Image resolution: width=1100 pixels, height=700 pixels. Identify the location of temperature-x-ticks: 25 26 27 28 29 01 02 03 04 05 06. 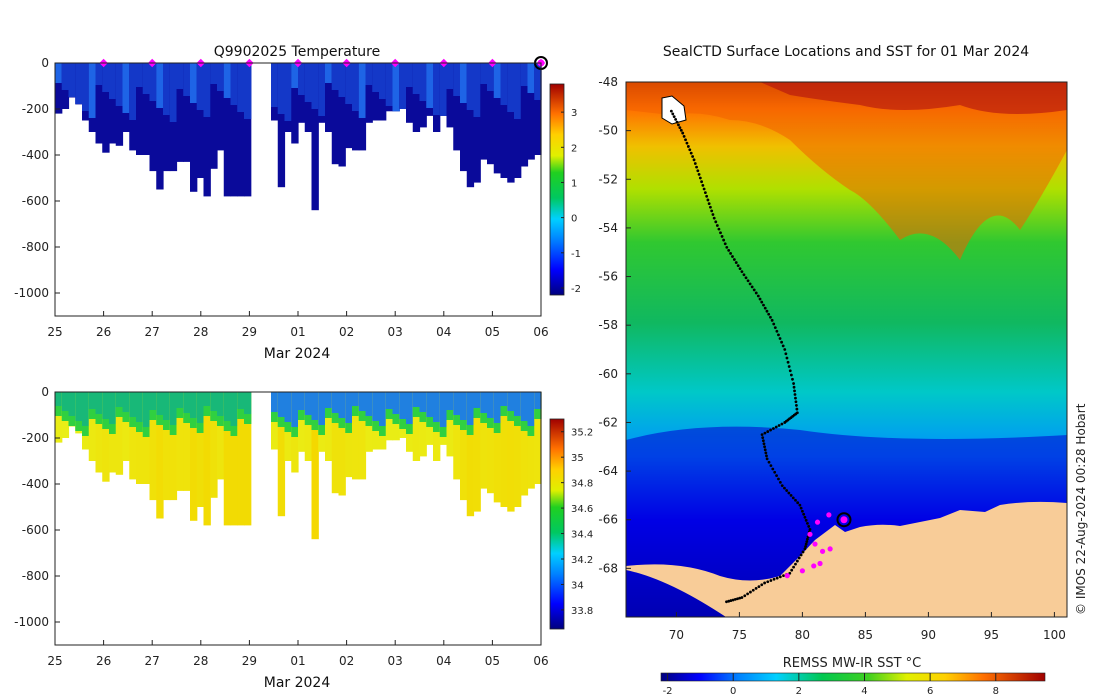
(298, 325).